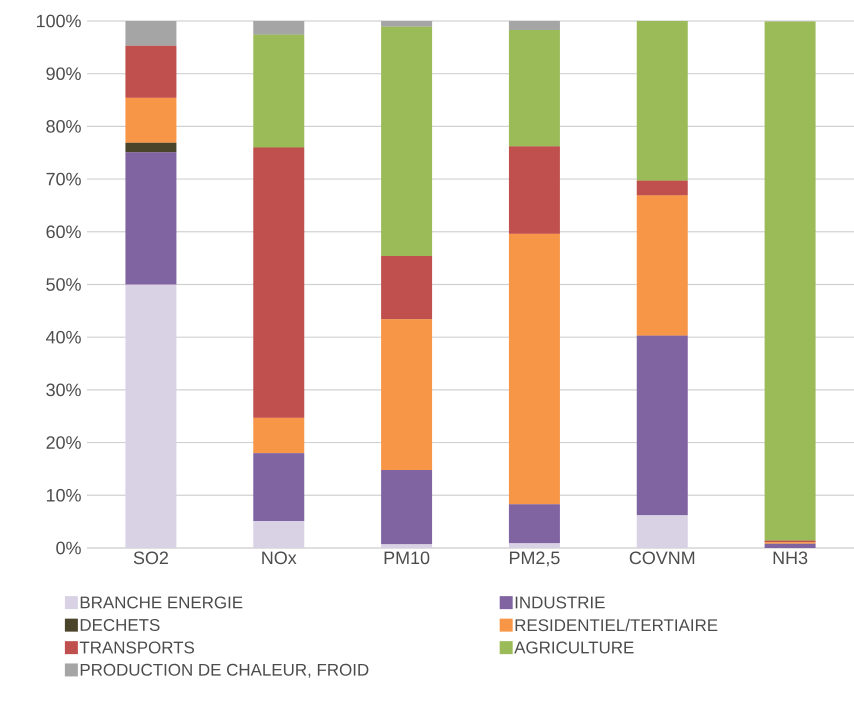 The width and height of the screenshot is (854, 701). I want to click on legend-label: BRANCHE ENERGIE, so click(161, 602).